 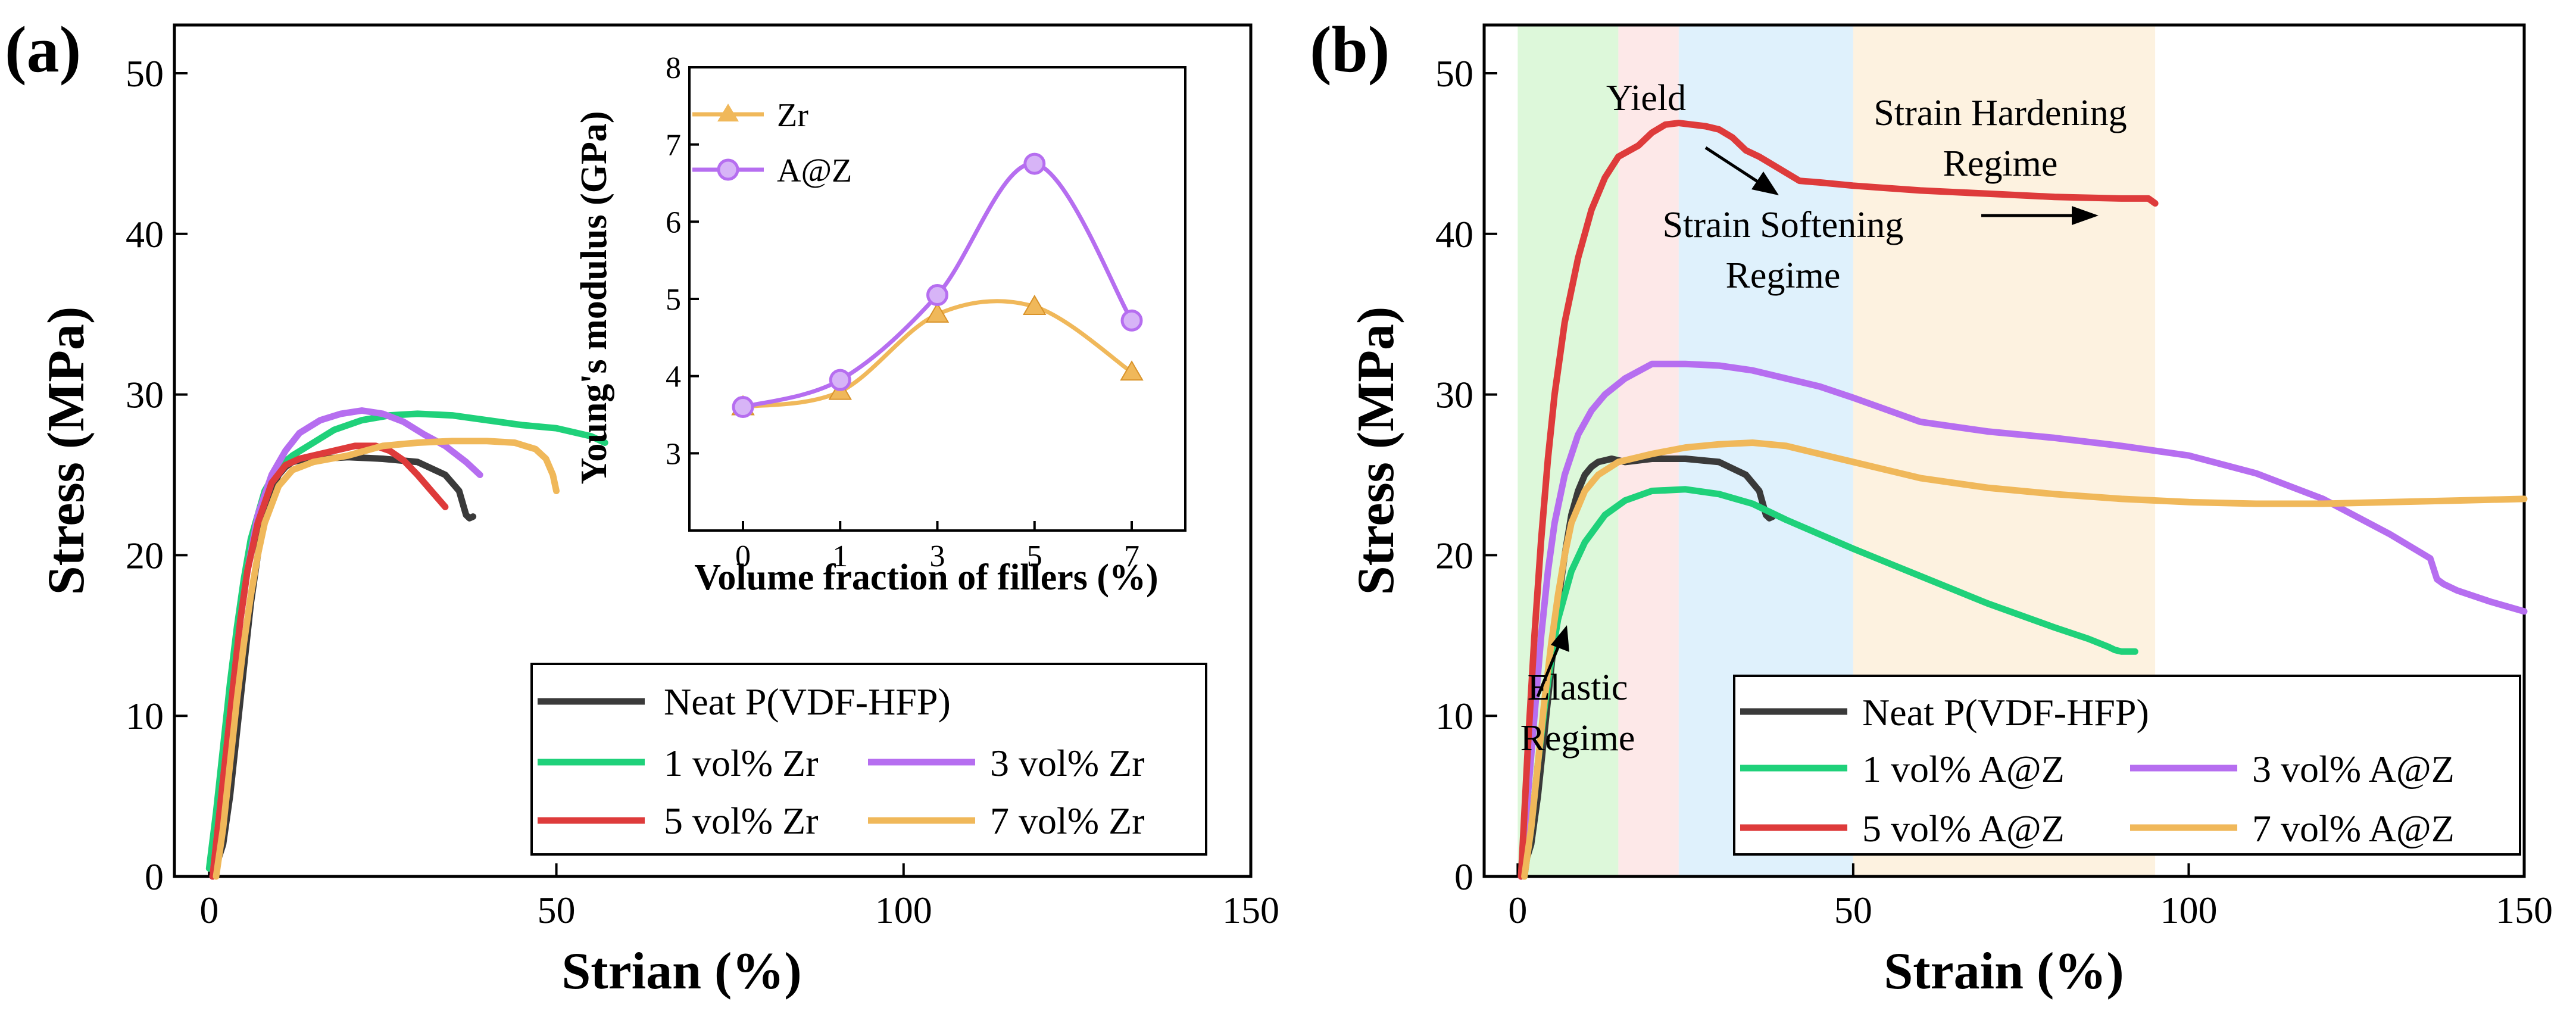 I want to click on panel-b-y-tick-label-0: 0, so click(x=1463, y=877).